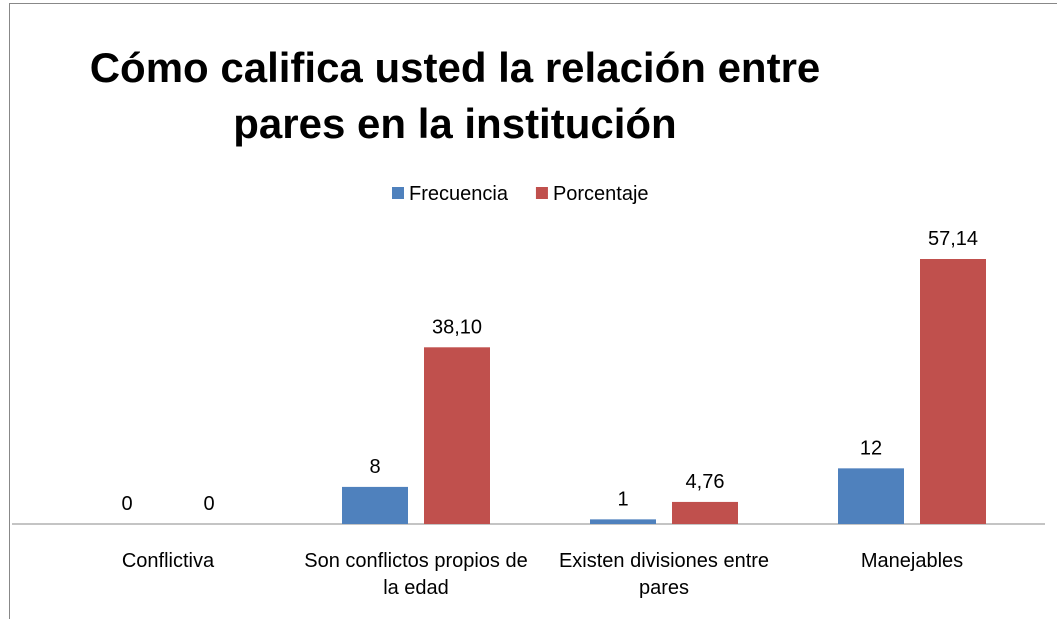 The width and height of the screenshot is (1057, 619). What do you see at coordinates (664, 574) in the screenshot?
I see `x-tick-label: Existen divisiones entre pares` at bounding box center [664, 574].